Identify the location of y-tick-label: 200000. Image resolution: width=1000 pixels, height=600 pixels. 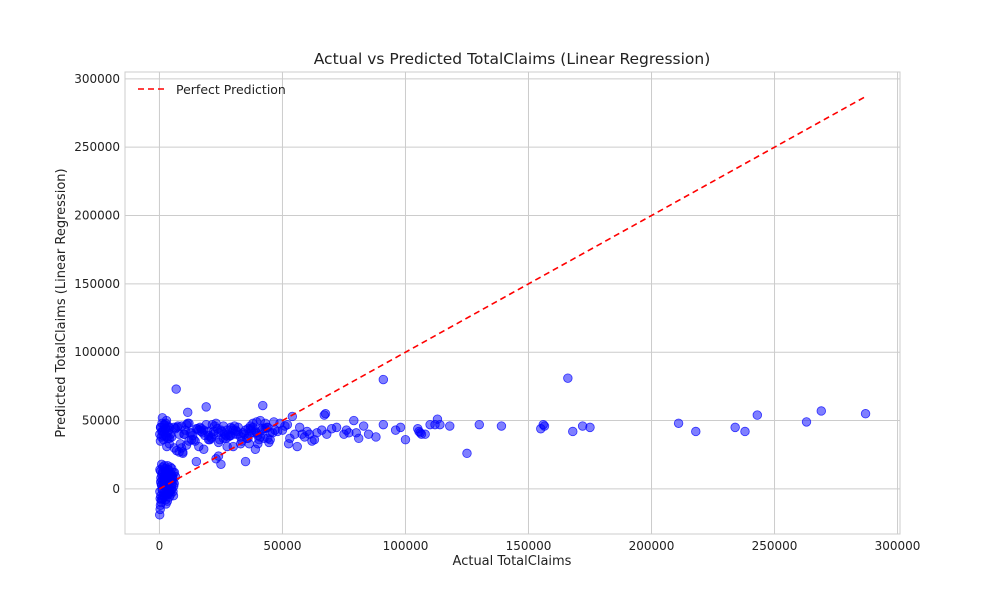
(97, 216).